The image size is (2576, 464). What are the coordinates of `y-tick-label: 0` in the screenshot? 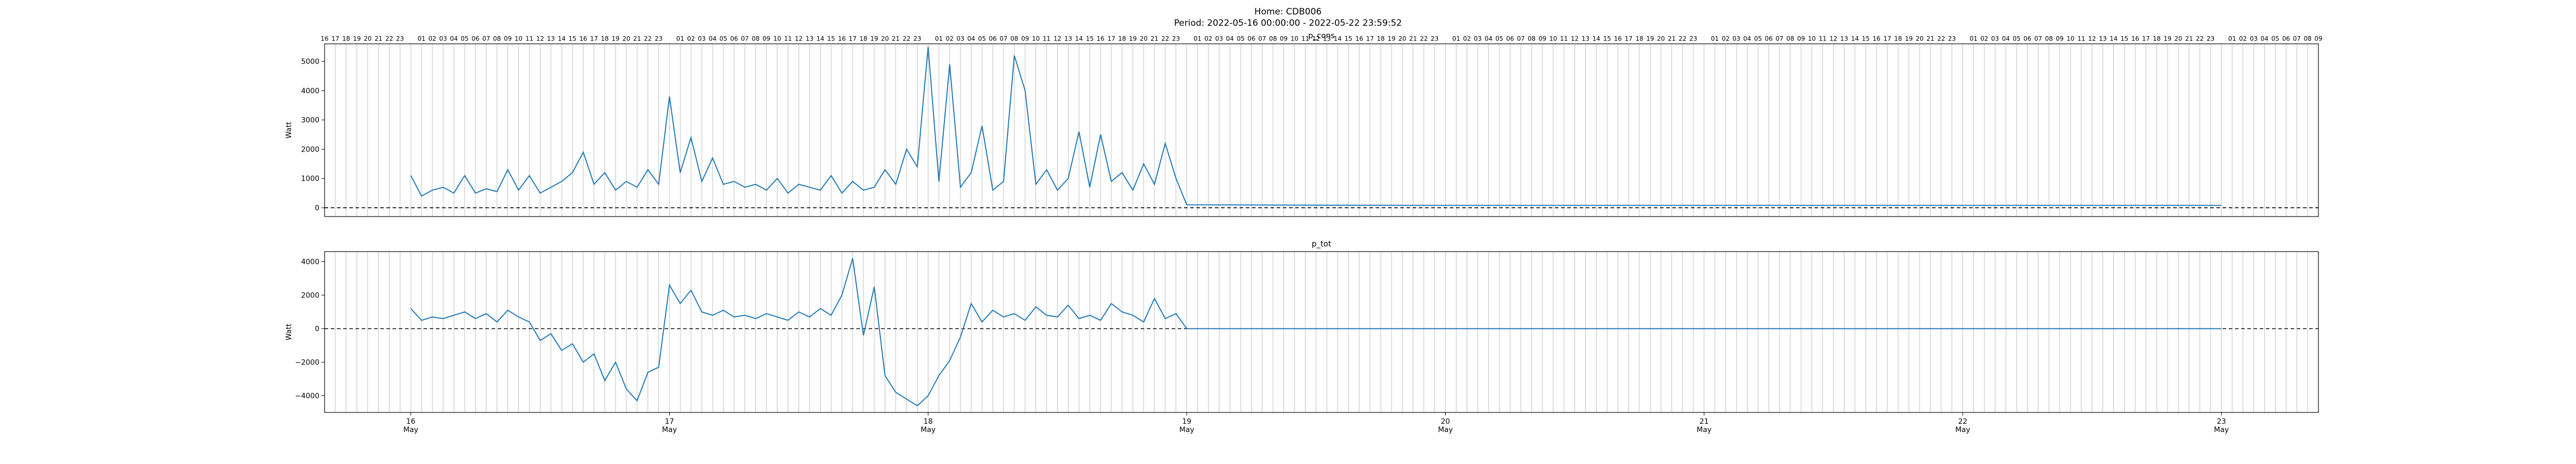 It's located at (317, 208).